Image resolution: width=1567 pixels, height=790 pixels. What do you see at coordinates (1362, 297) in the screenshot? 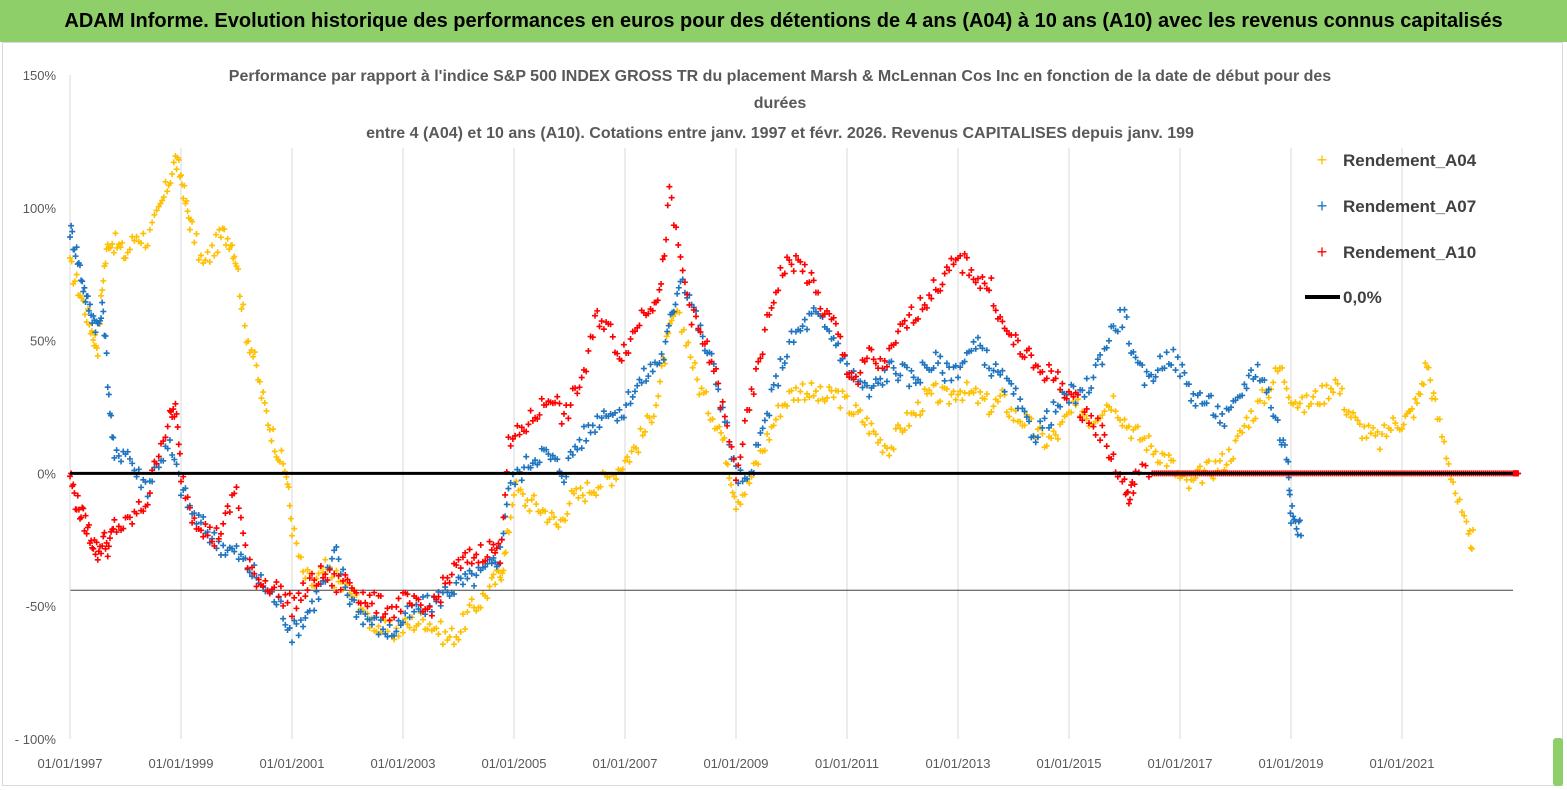
I see `legend-label-zero: 0,0%` at bounding box center [1362, 297].